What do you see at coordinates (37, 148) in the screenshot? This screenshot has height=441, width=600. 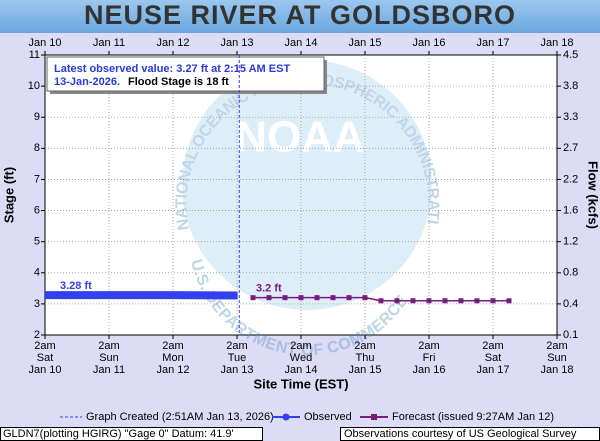 I see `y-tick-label: 8` at bounding box center [37, 148].